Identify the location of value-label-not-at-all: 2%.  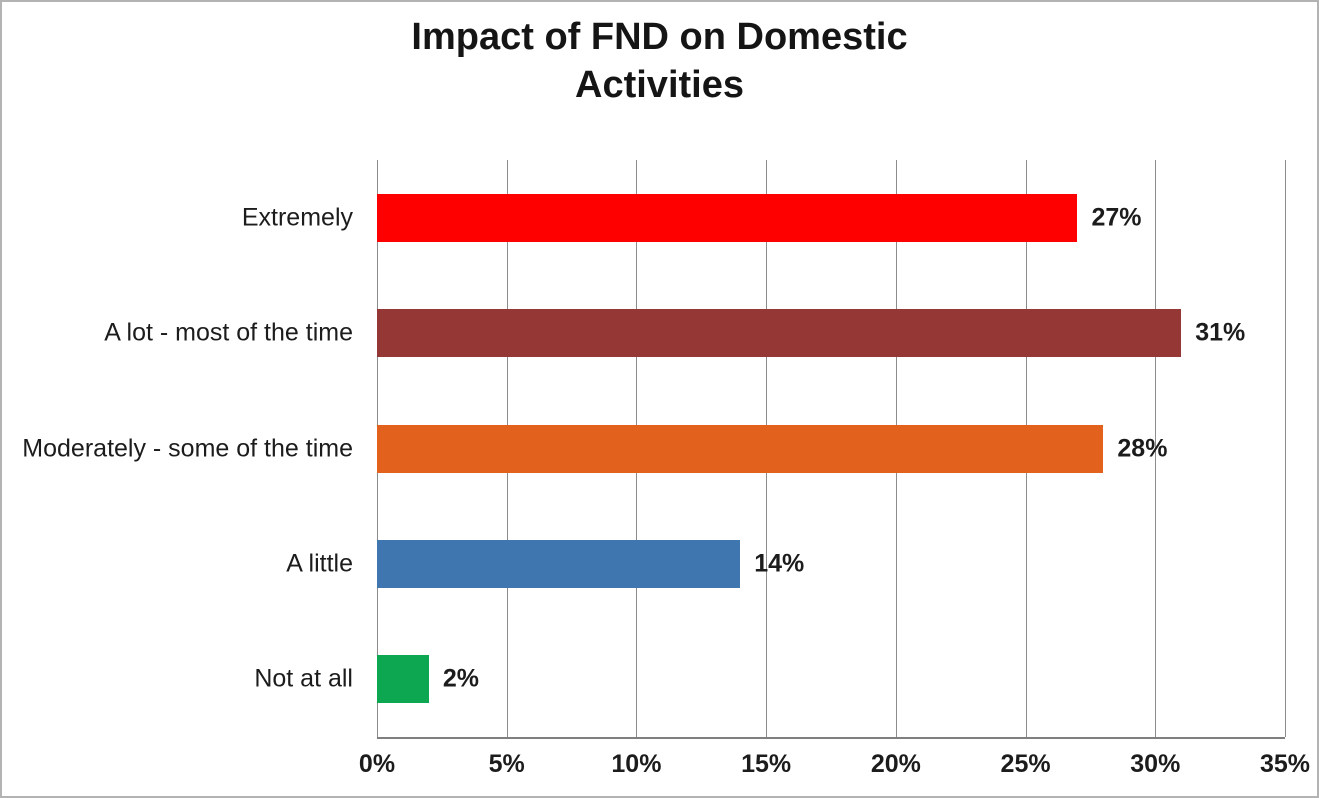
(461, 678).